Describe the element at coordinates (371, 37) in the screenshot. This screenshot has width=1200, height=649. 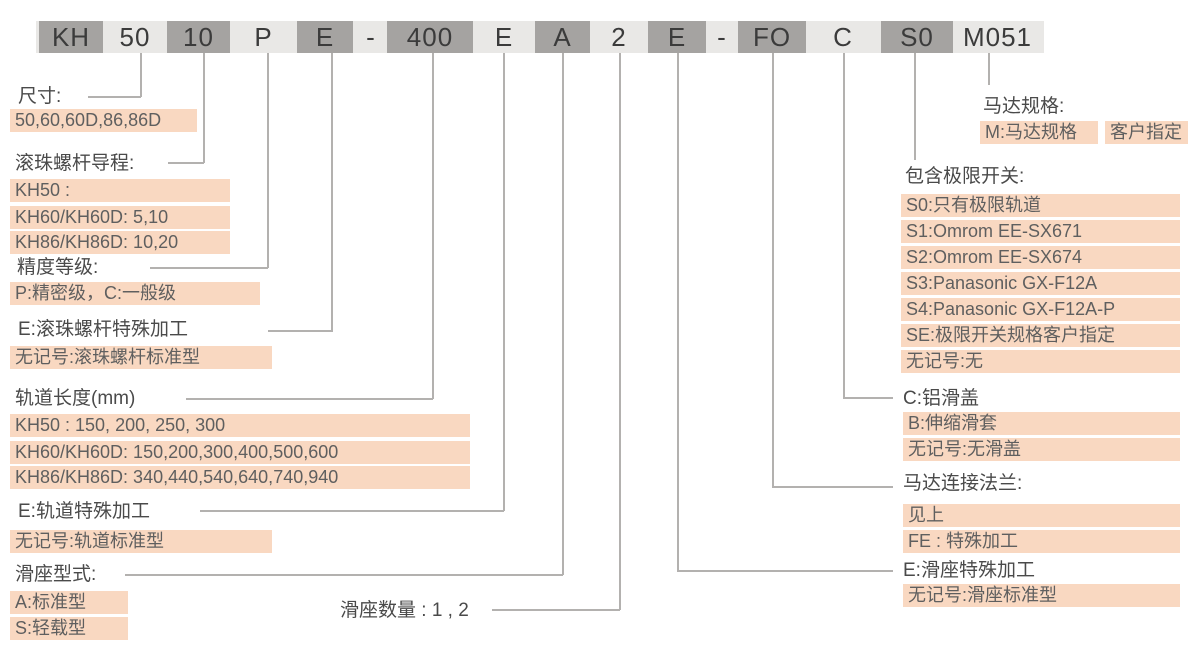
I see `model-segment-dash-1: -` at that location.